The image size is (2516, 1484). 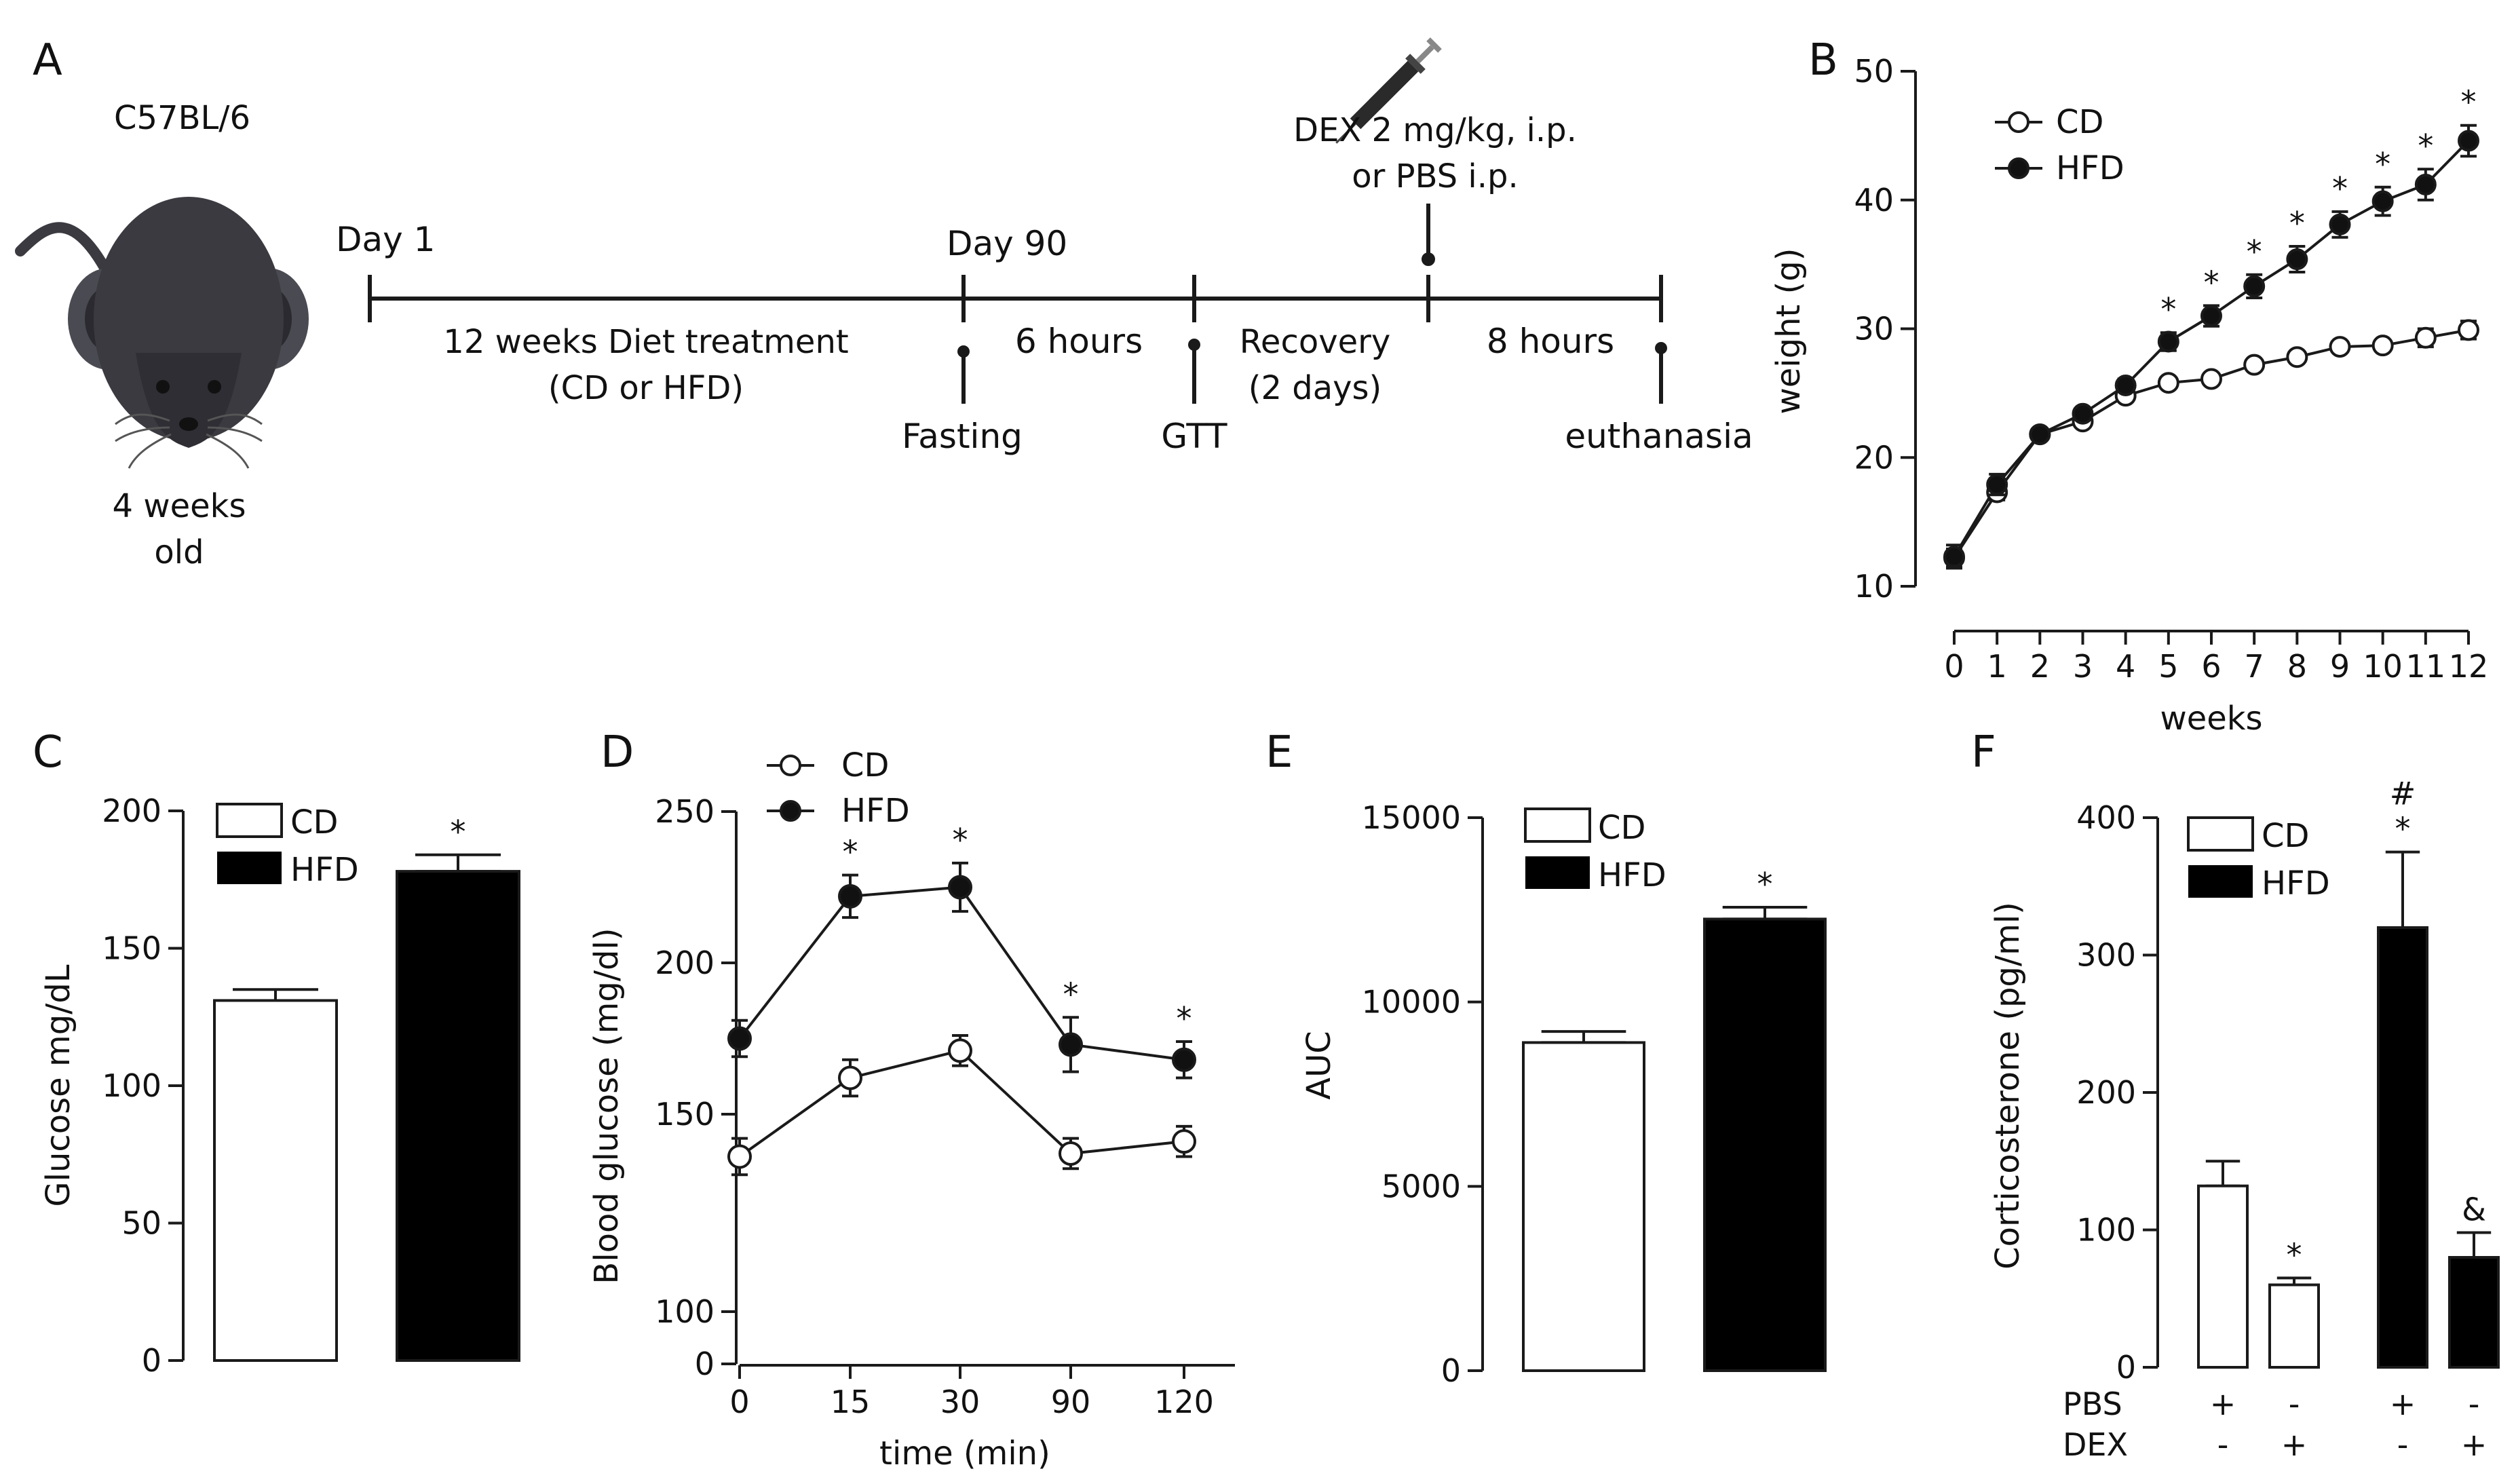 I want to click on pbs-sign: +, so click(x=2403, y=1404).